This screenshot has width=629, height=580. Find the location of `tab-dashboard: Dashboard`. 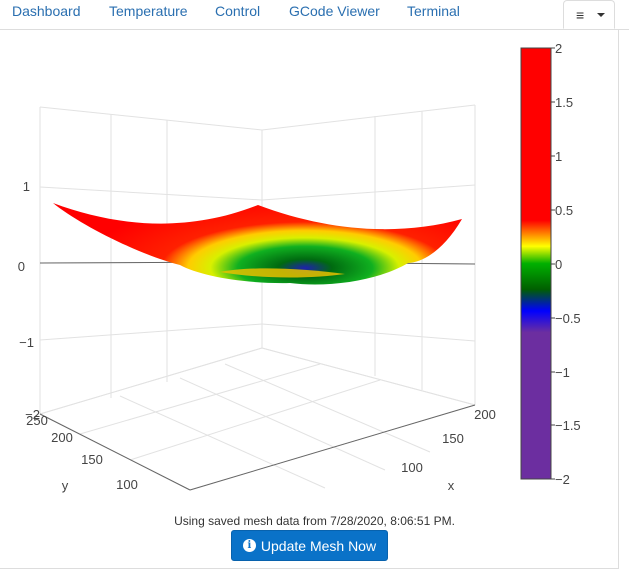

tab-dashboard: Dashboard is located at coordinates (46, 11).